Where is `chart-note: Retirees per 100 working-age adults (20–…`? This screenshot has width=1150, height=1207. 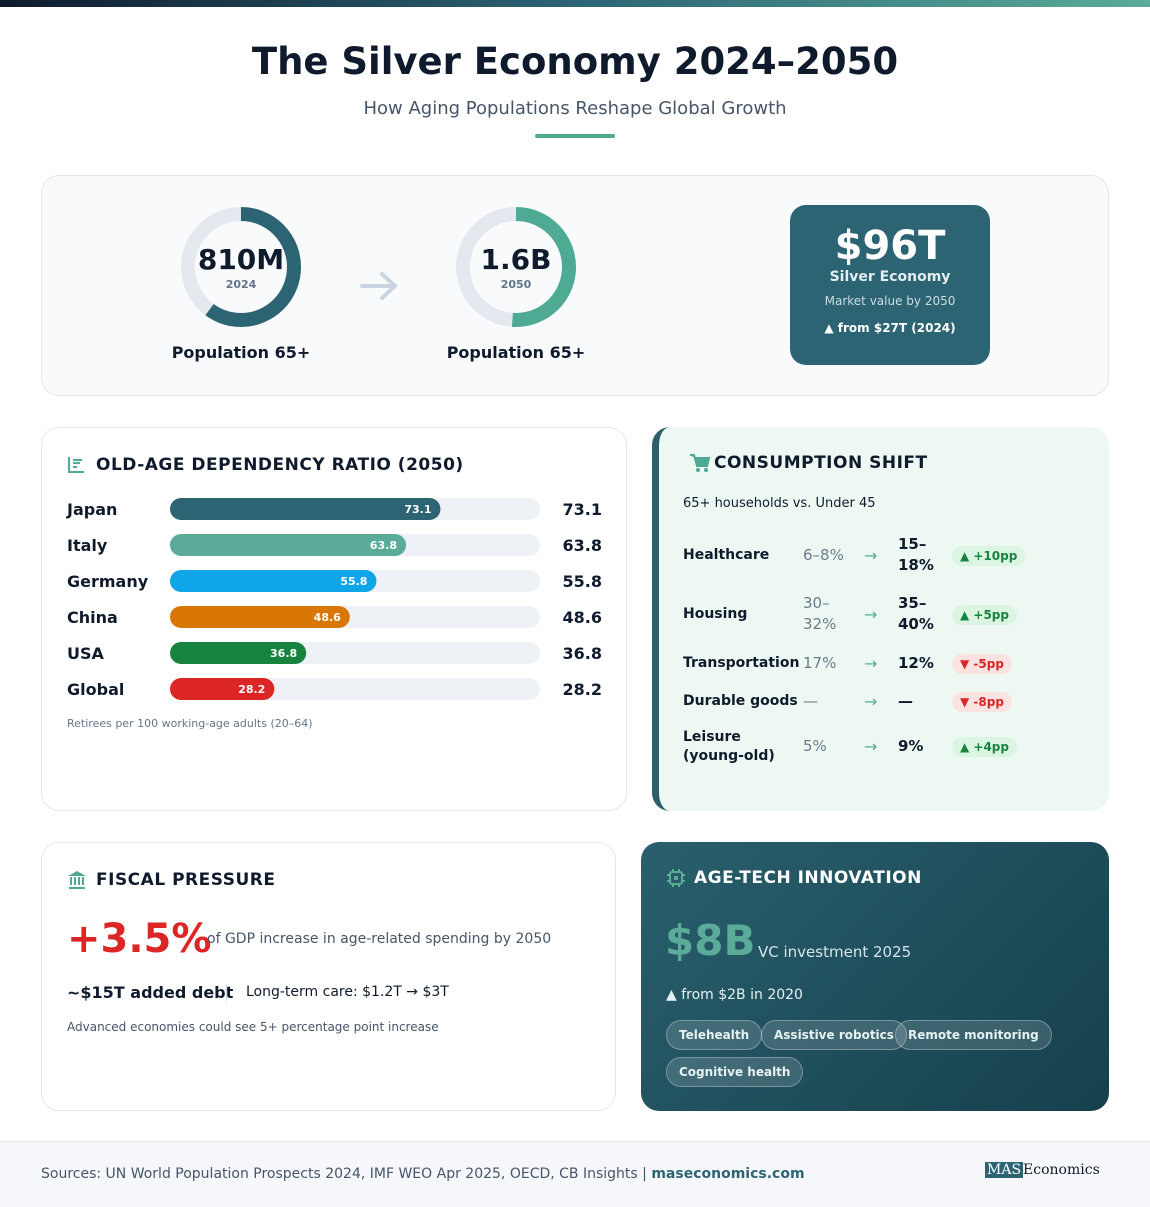
chart-note: Retirees per 100 working-age adults (20–… is located at coordinates (190, 723).